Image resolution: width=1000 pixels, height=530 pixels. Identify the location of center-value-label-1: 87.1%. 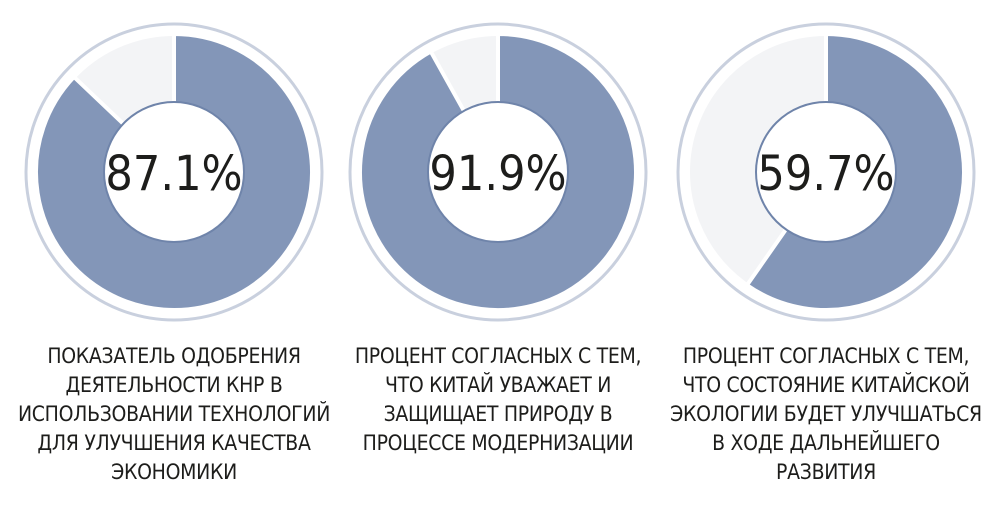
(173, 174).